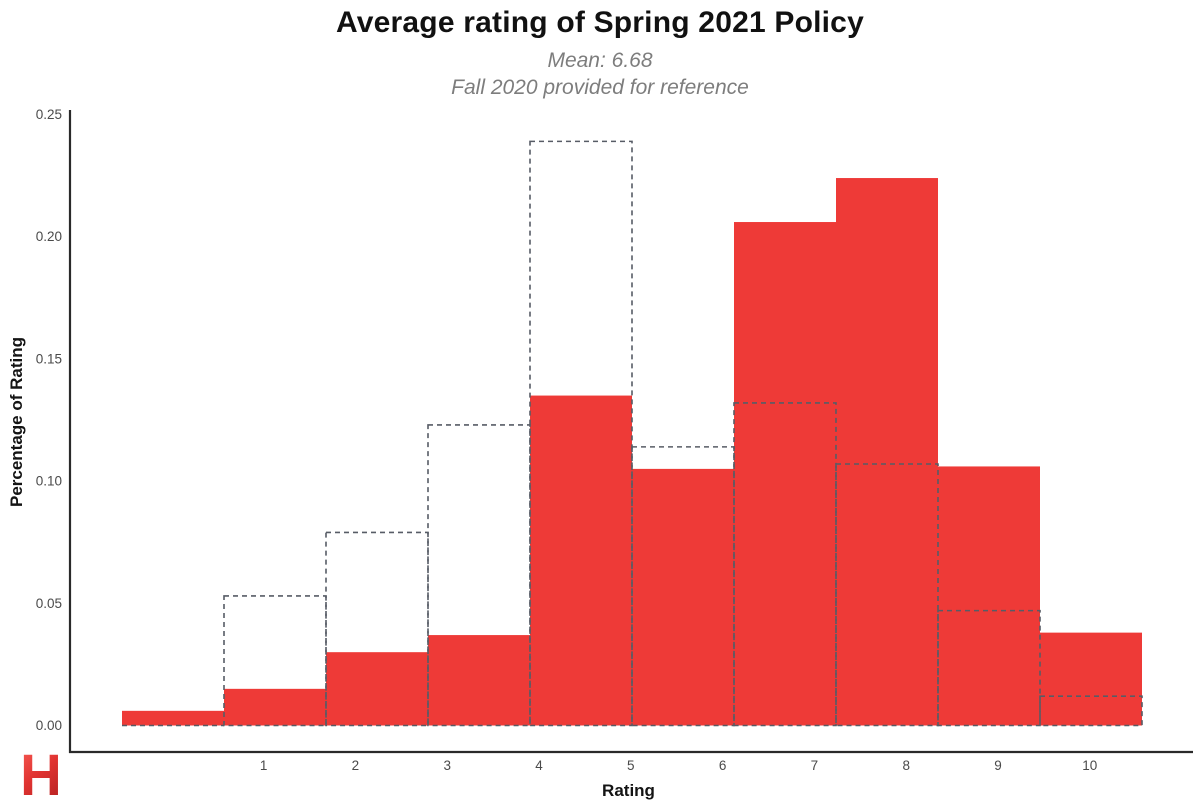 Image resolution: width=1200 pixels, height=809 pixels. What do you see at coordinates (600, 87) in the screenshot?
I see `chart-subtitle-reference: Fall 2020 provided for reference` at bounding box center [600, 87].